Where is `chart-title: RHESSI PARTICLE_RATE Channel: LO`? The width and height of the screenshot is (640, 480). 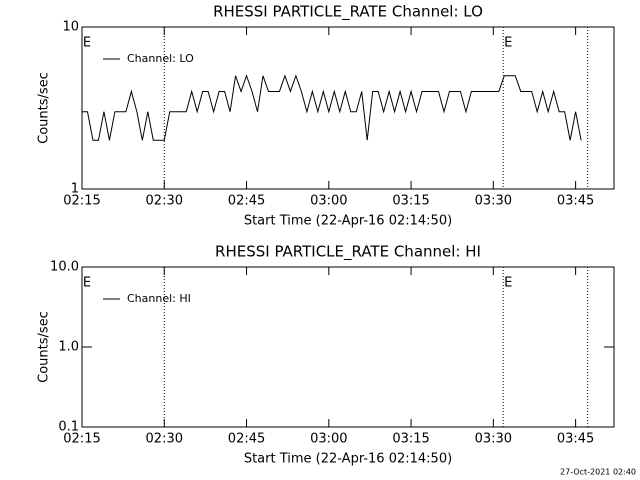
chart-title: RHESSI PARTICLE_RATE Channel: LO is located at coordinates (348, 12).